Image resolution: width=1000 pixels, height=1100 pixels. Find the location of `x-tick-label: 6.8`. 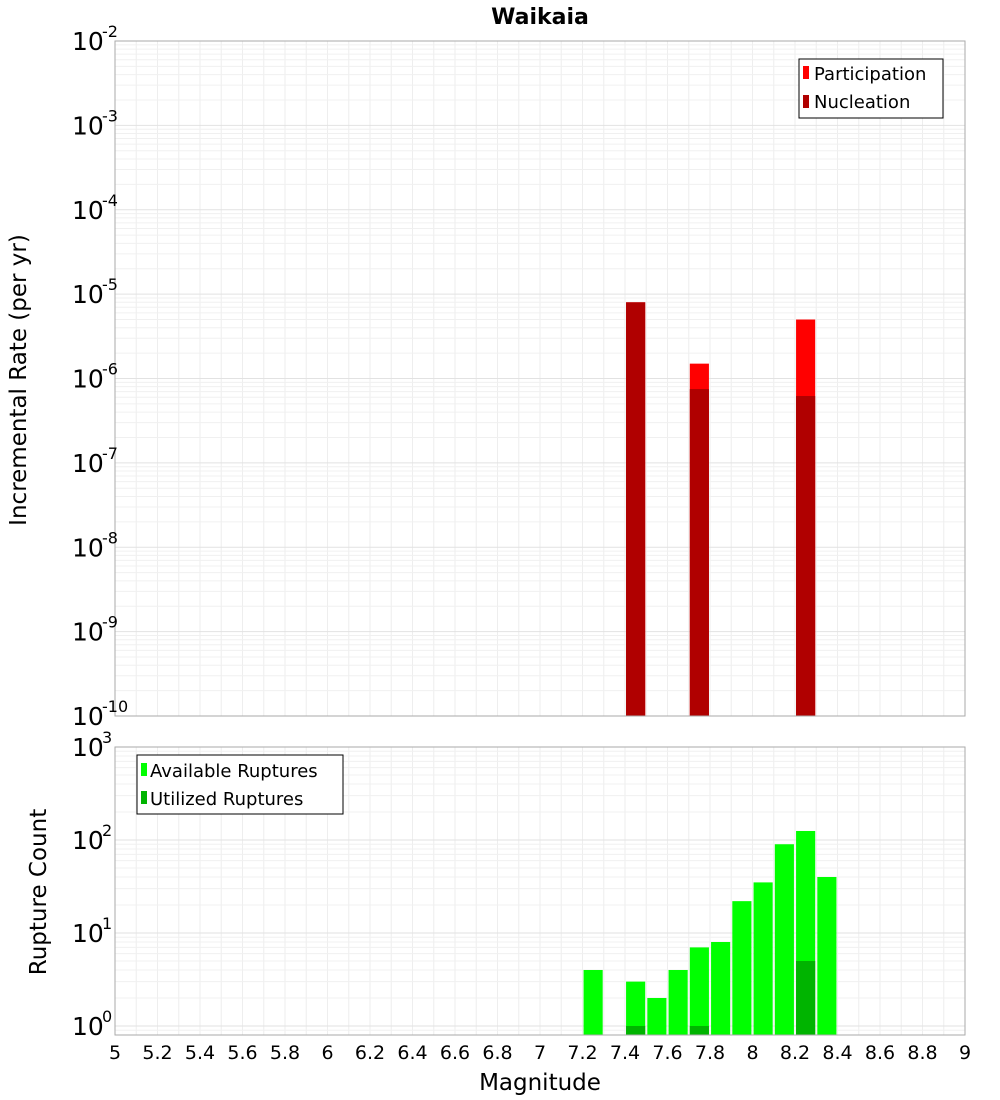

x-tick-label: 6.8 is located at coordinates (497, 1053).